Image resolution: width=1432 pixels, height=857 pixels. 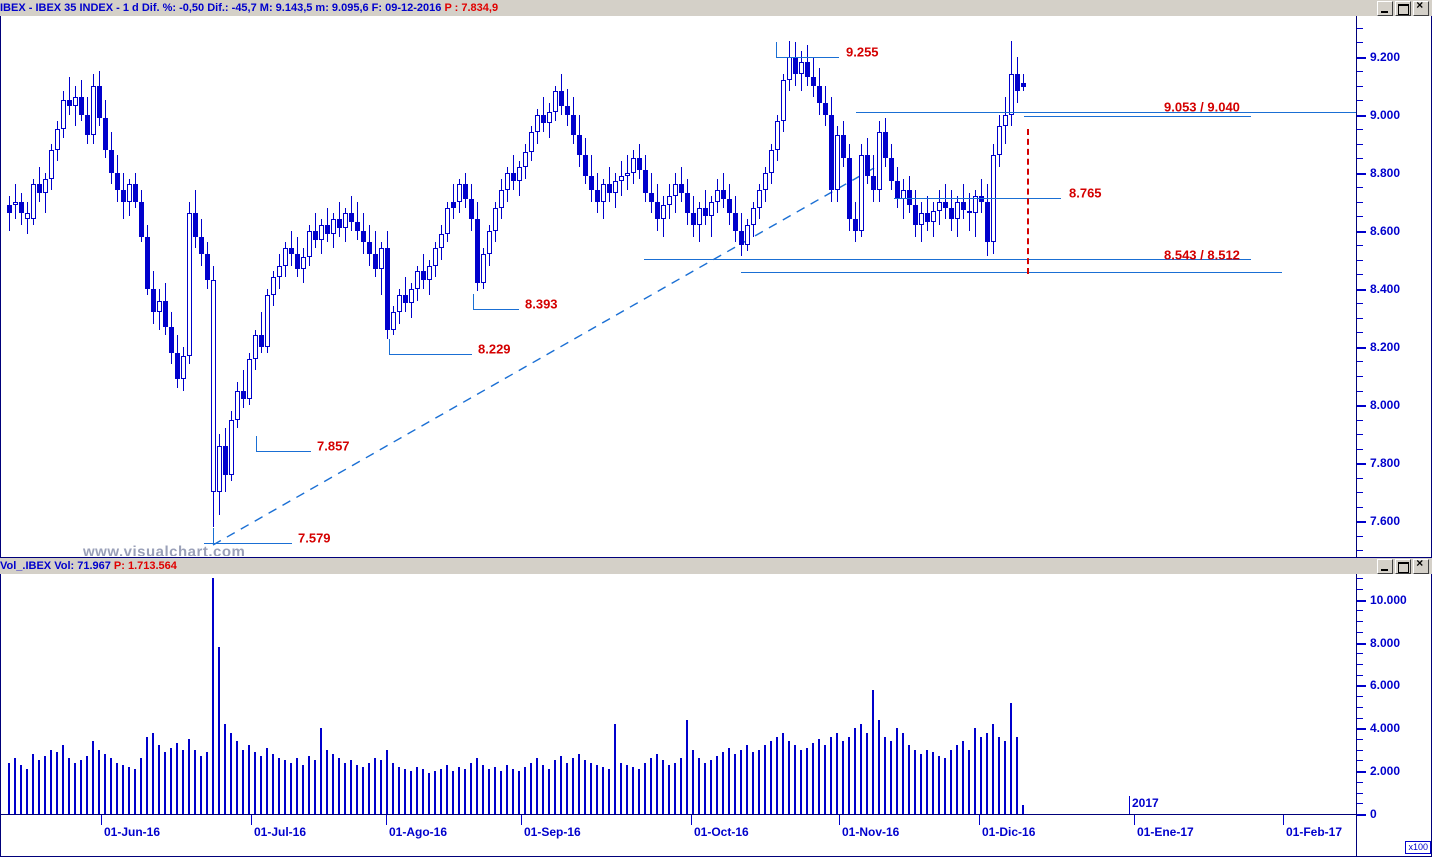 What do you see at coordinates (1129, 805) in the screenshot?
I see `year-marker-line` at bounding box center [1129, 805].